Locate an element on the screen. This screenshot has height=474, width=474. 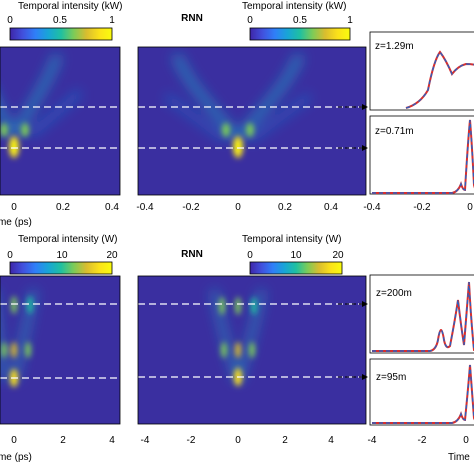
top-right-x-axis: -0.4 -0.2 0 is located at coordinates (418, 207).